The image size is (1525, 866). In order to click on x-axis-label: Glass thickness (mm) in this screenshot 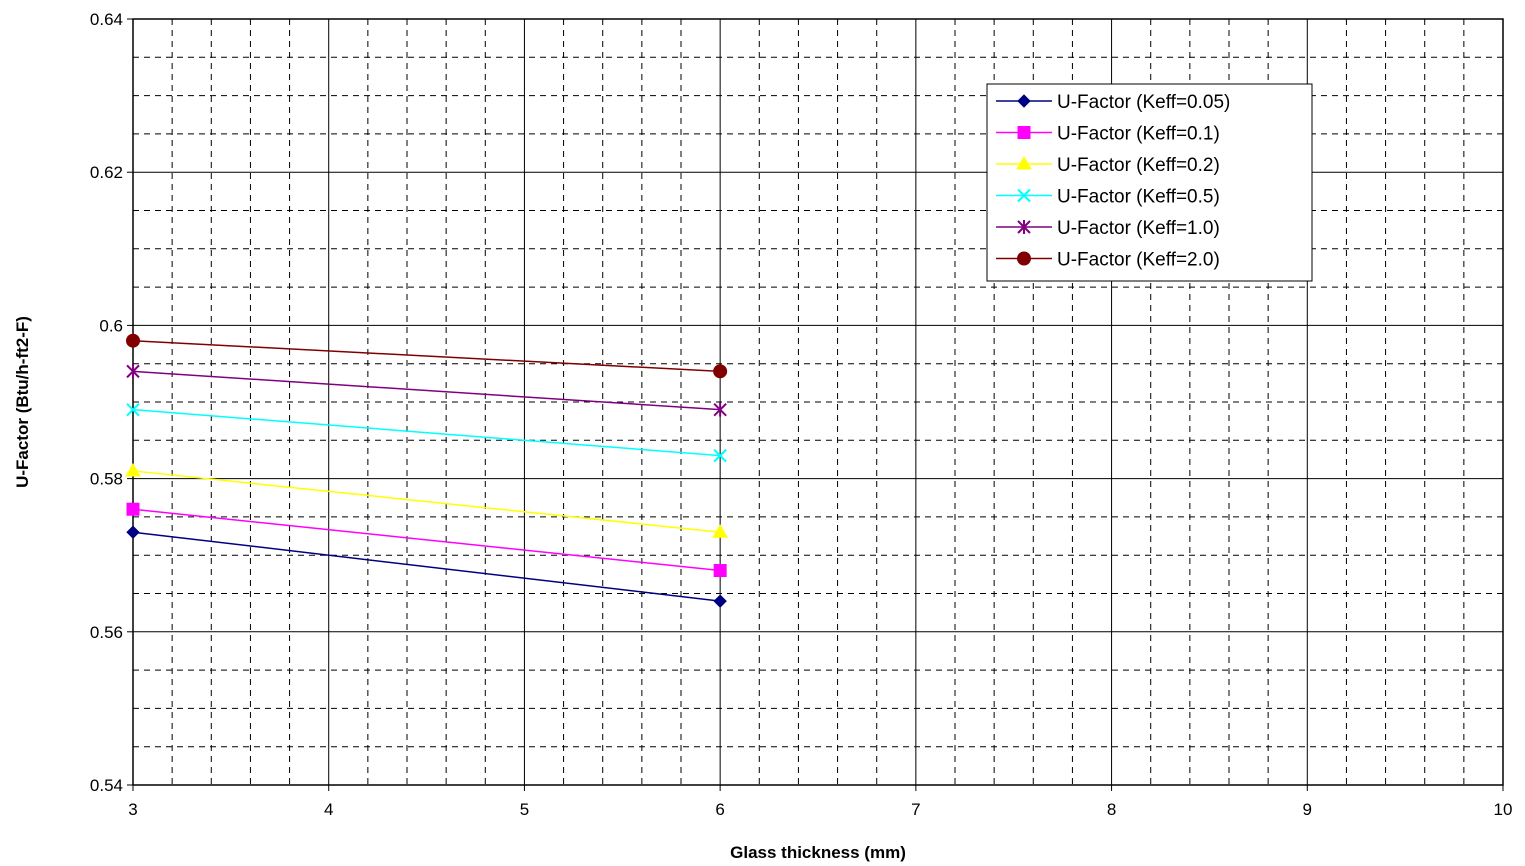, I will do `click(818, 852)`.